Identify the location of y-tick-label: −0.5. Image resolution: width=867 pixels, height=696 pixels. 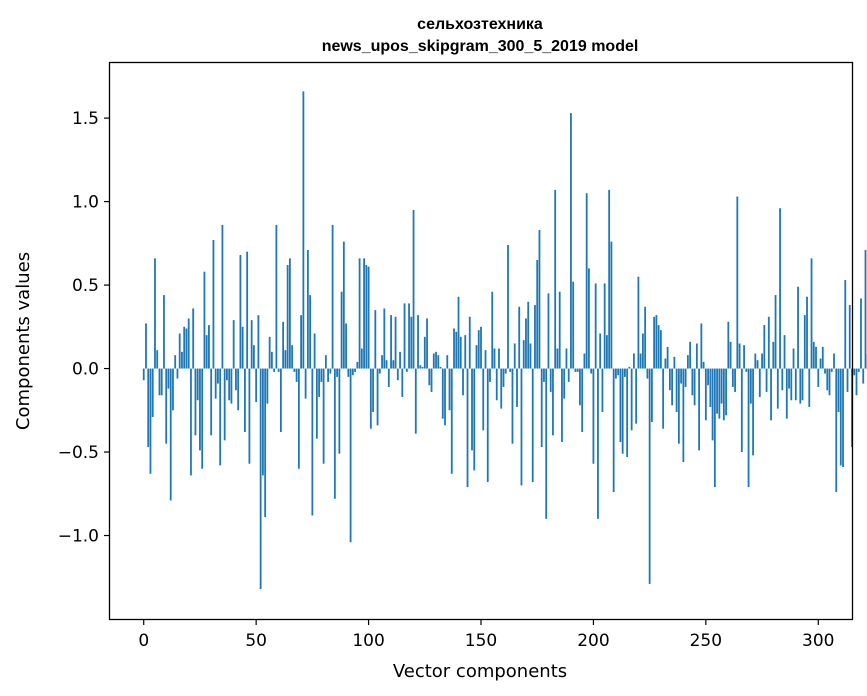
(78, 453).